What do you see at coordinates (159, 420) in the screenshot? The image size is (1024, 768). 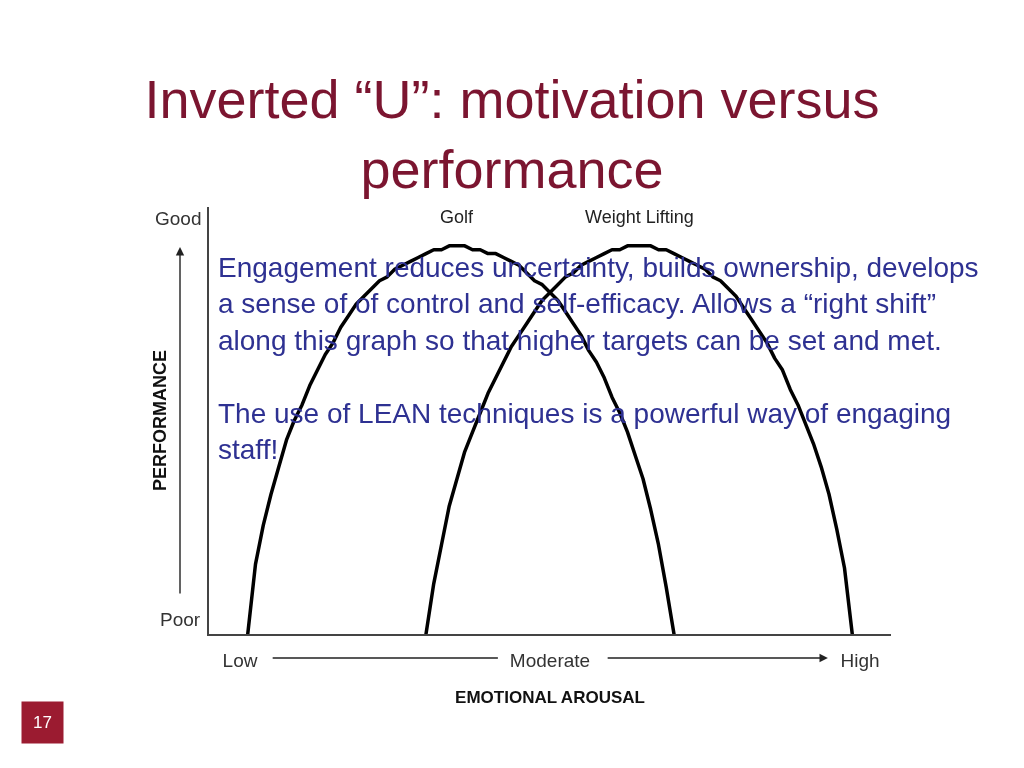 I see `y-axis-title: PERFORMANCE` at bounding box center [159, 420].